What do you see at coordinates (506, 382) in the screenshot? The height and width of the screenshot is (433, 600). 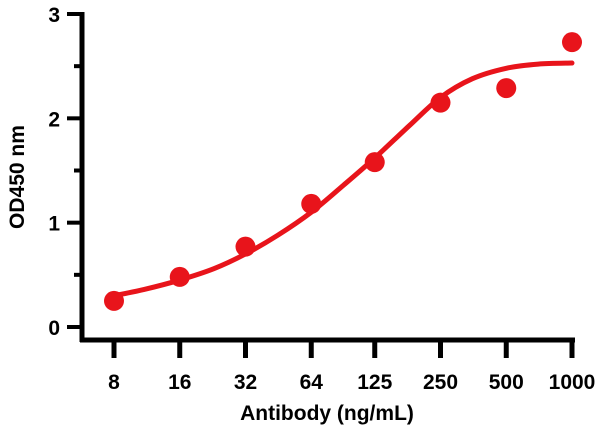 I see `x-tick-label: 500` at bounding box center [506, 382].